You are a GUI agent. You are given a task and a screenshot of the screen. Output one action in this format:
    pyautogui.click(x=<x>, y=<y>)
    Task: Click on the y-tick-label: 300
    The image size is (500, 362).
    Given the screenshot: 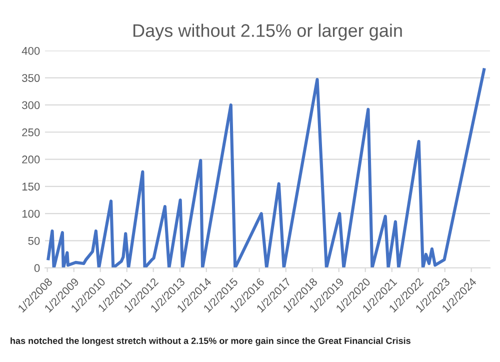 What is the action you would take?
    pyautogui.click(x=31, y=105)
    